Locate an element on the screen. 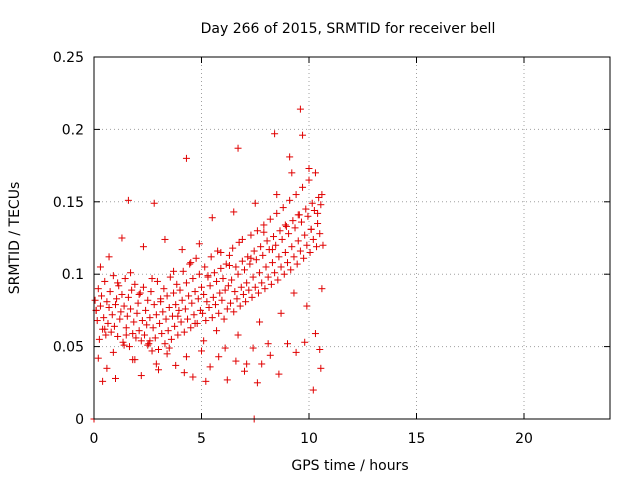  y-tick-label: 0.15 is located at coordinates (68, 203).